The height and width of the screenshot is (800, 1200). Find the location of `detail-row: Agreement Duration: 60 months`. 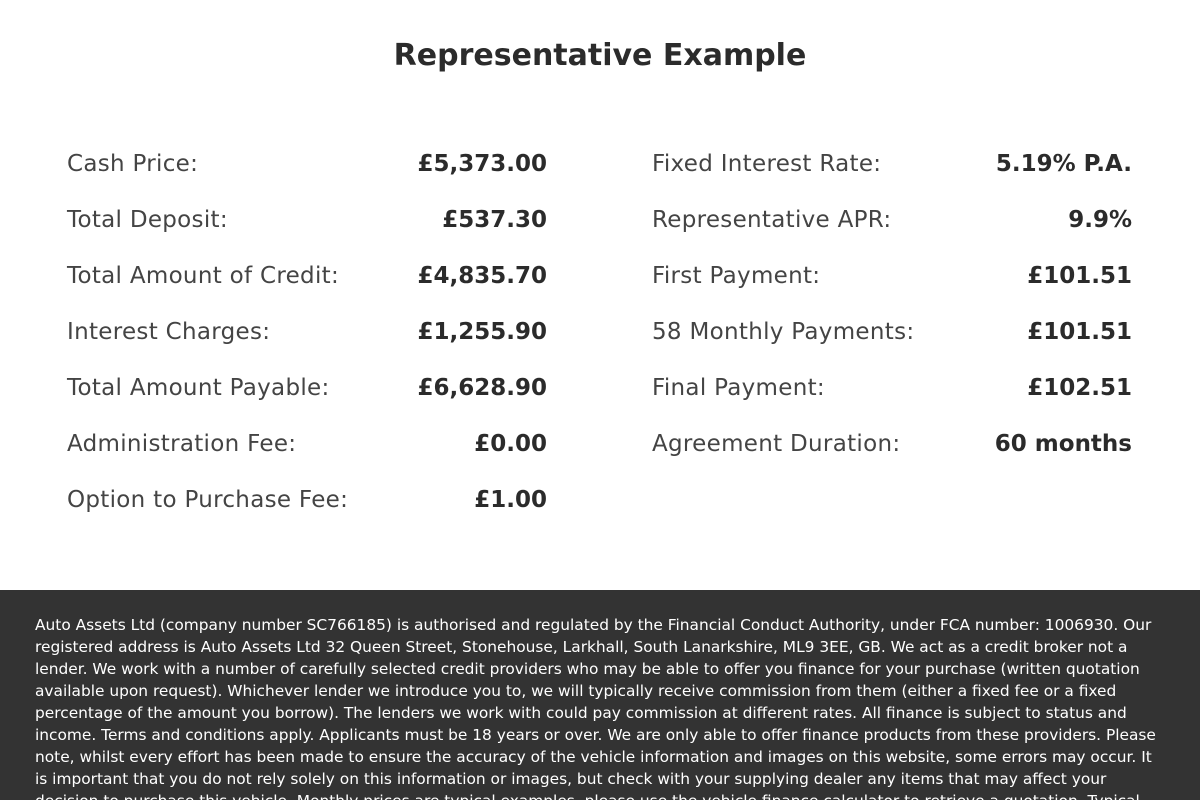

detail-row: Agreement Duration: 60 months is located at coordinates (892, 444).